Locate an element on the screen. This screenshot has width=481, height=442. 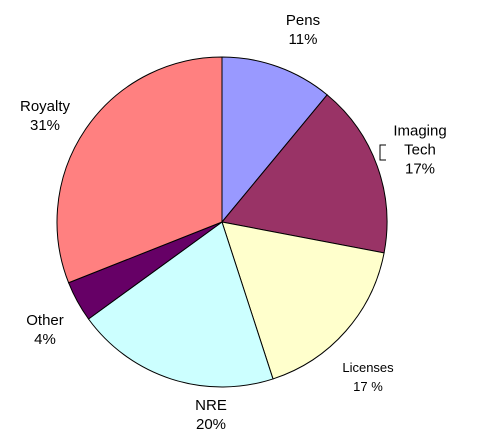
slice-value: 4% is located at coordinates (45, 339).